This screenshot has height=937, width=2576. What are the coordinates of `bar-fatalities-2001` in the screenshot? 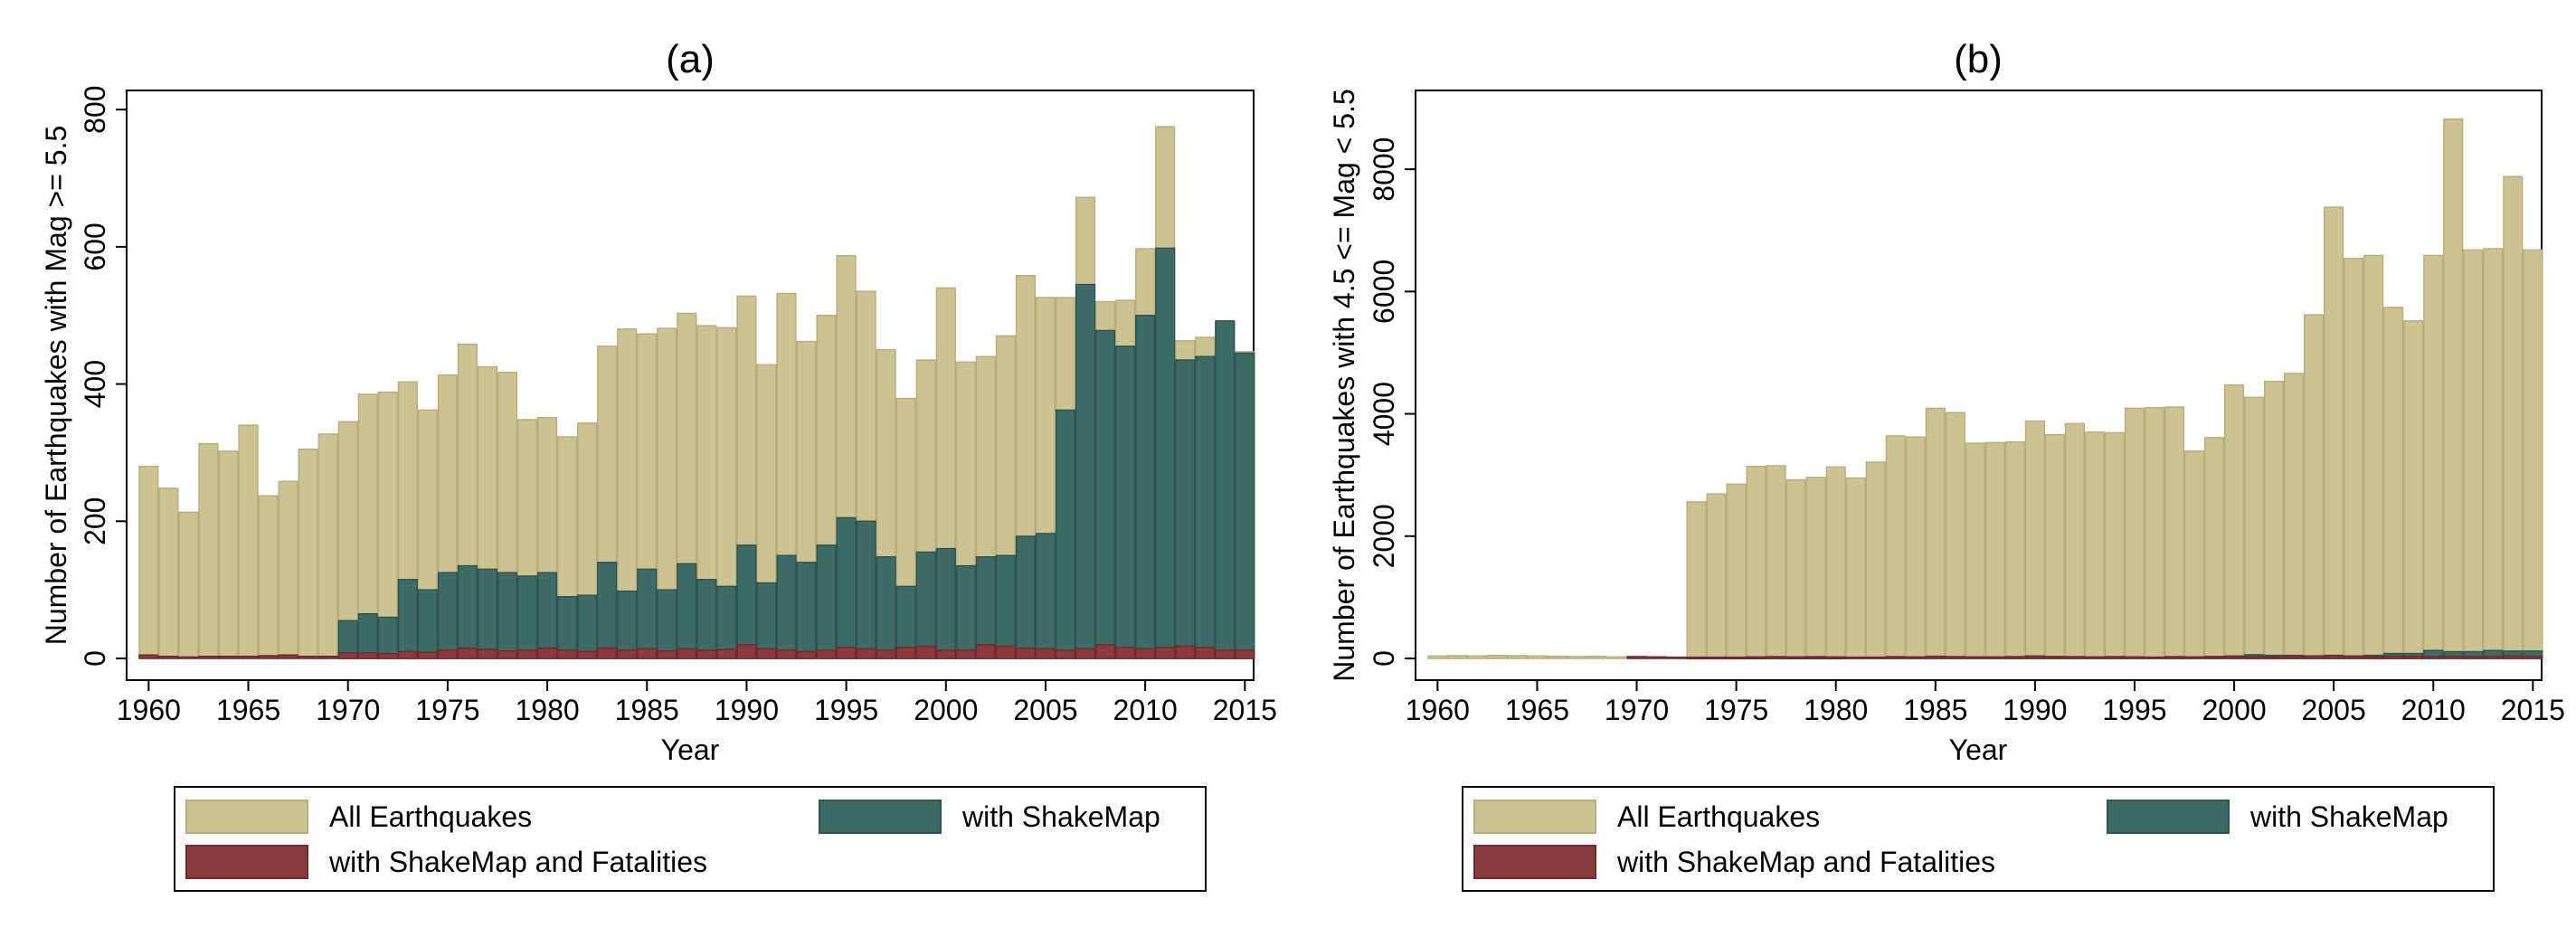 It's located at (2254, 658).